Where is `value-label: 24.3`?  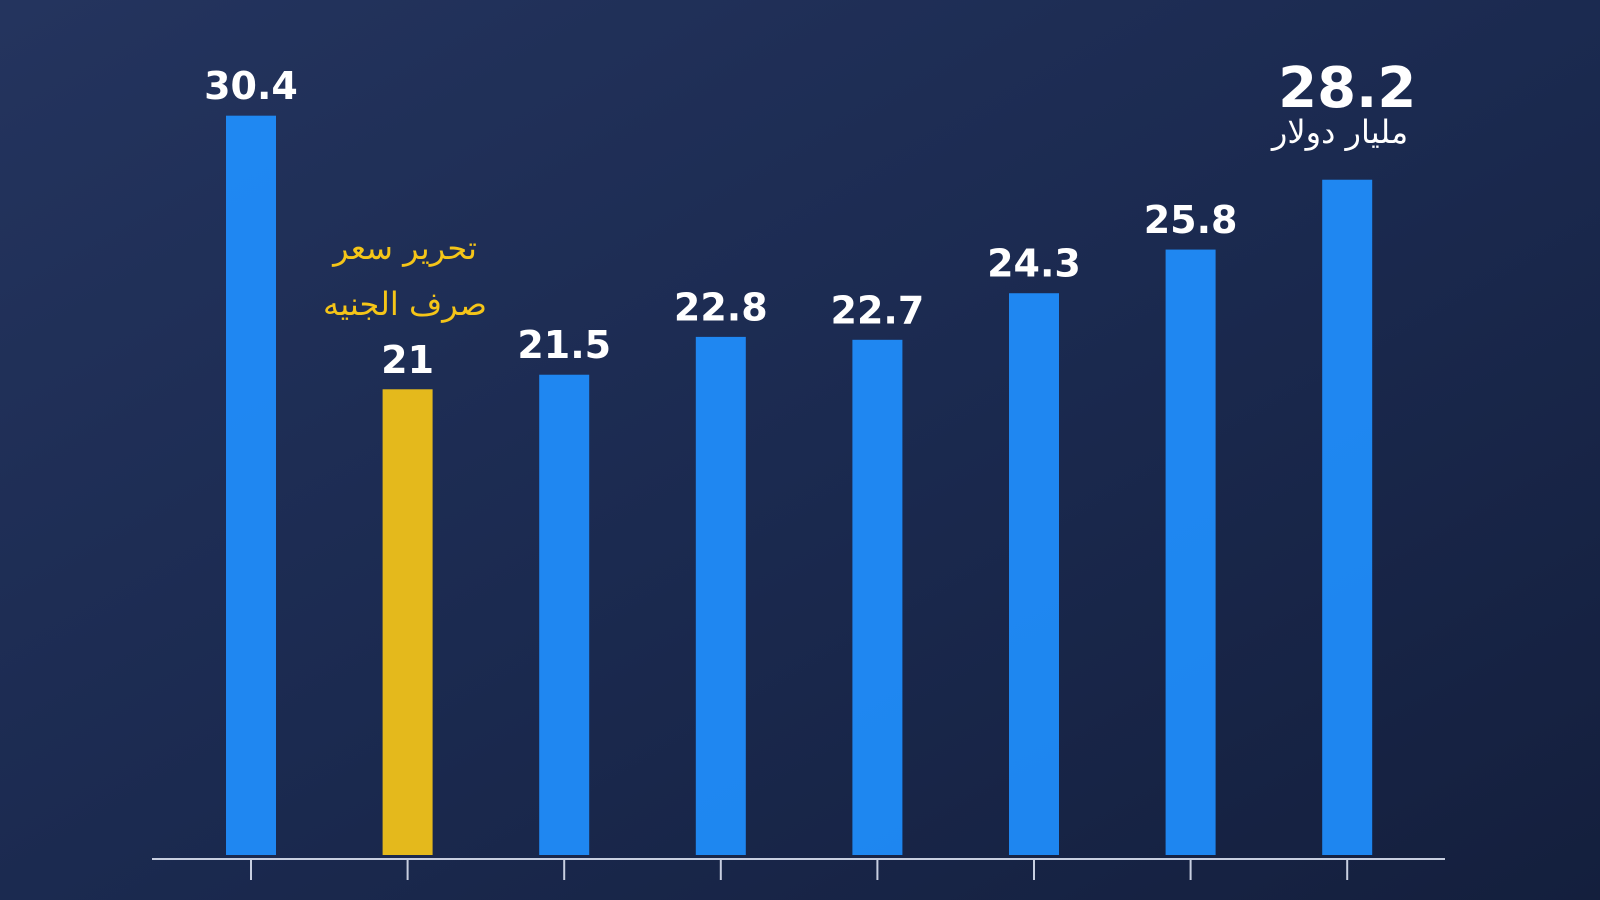
value-label: 24.3 is located at coordinates (1034, 264).